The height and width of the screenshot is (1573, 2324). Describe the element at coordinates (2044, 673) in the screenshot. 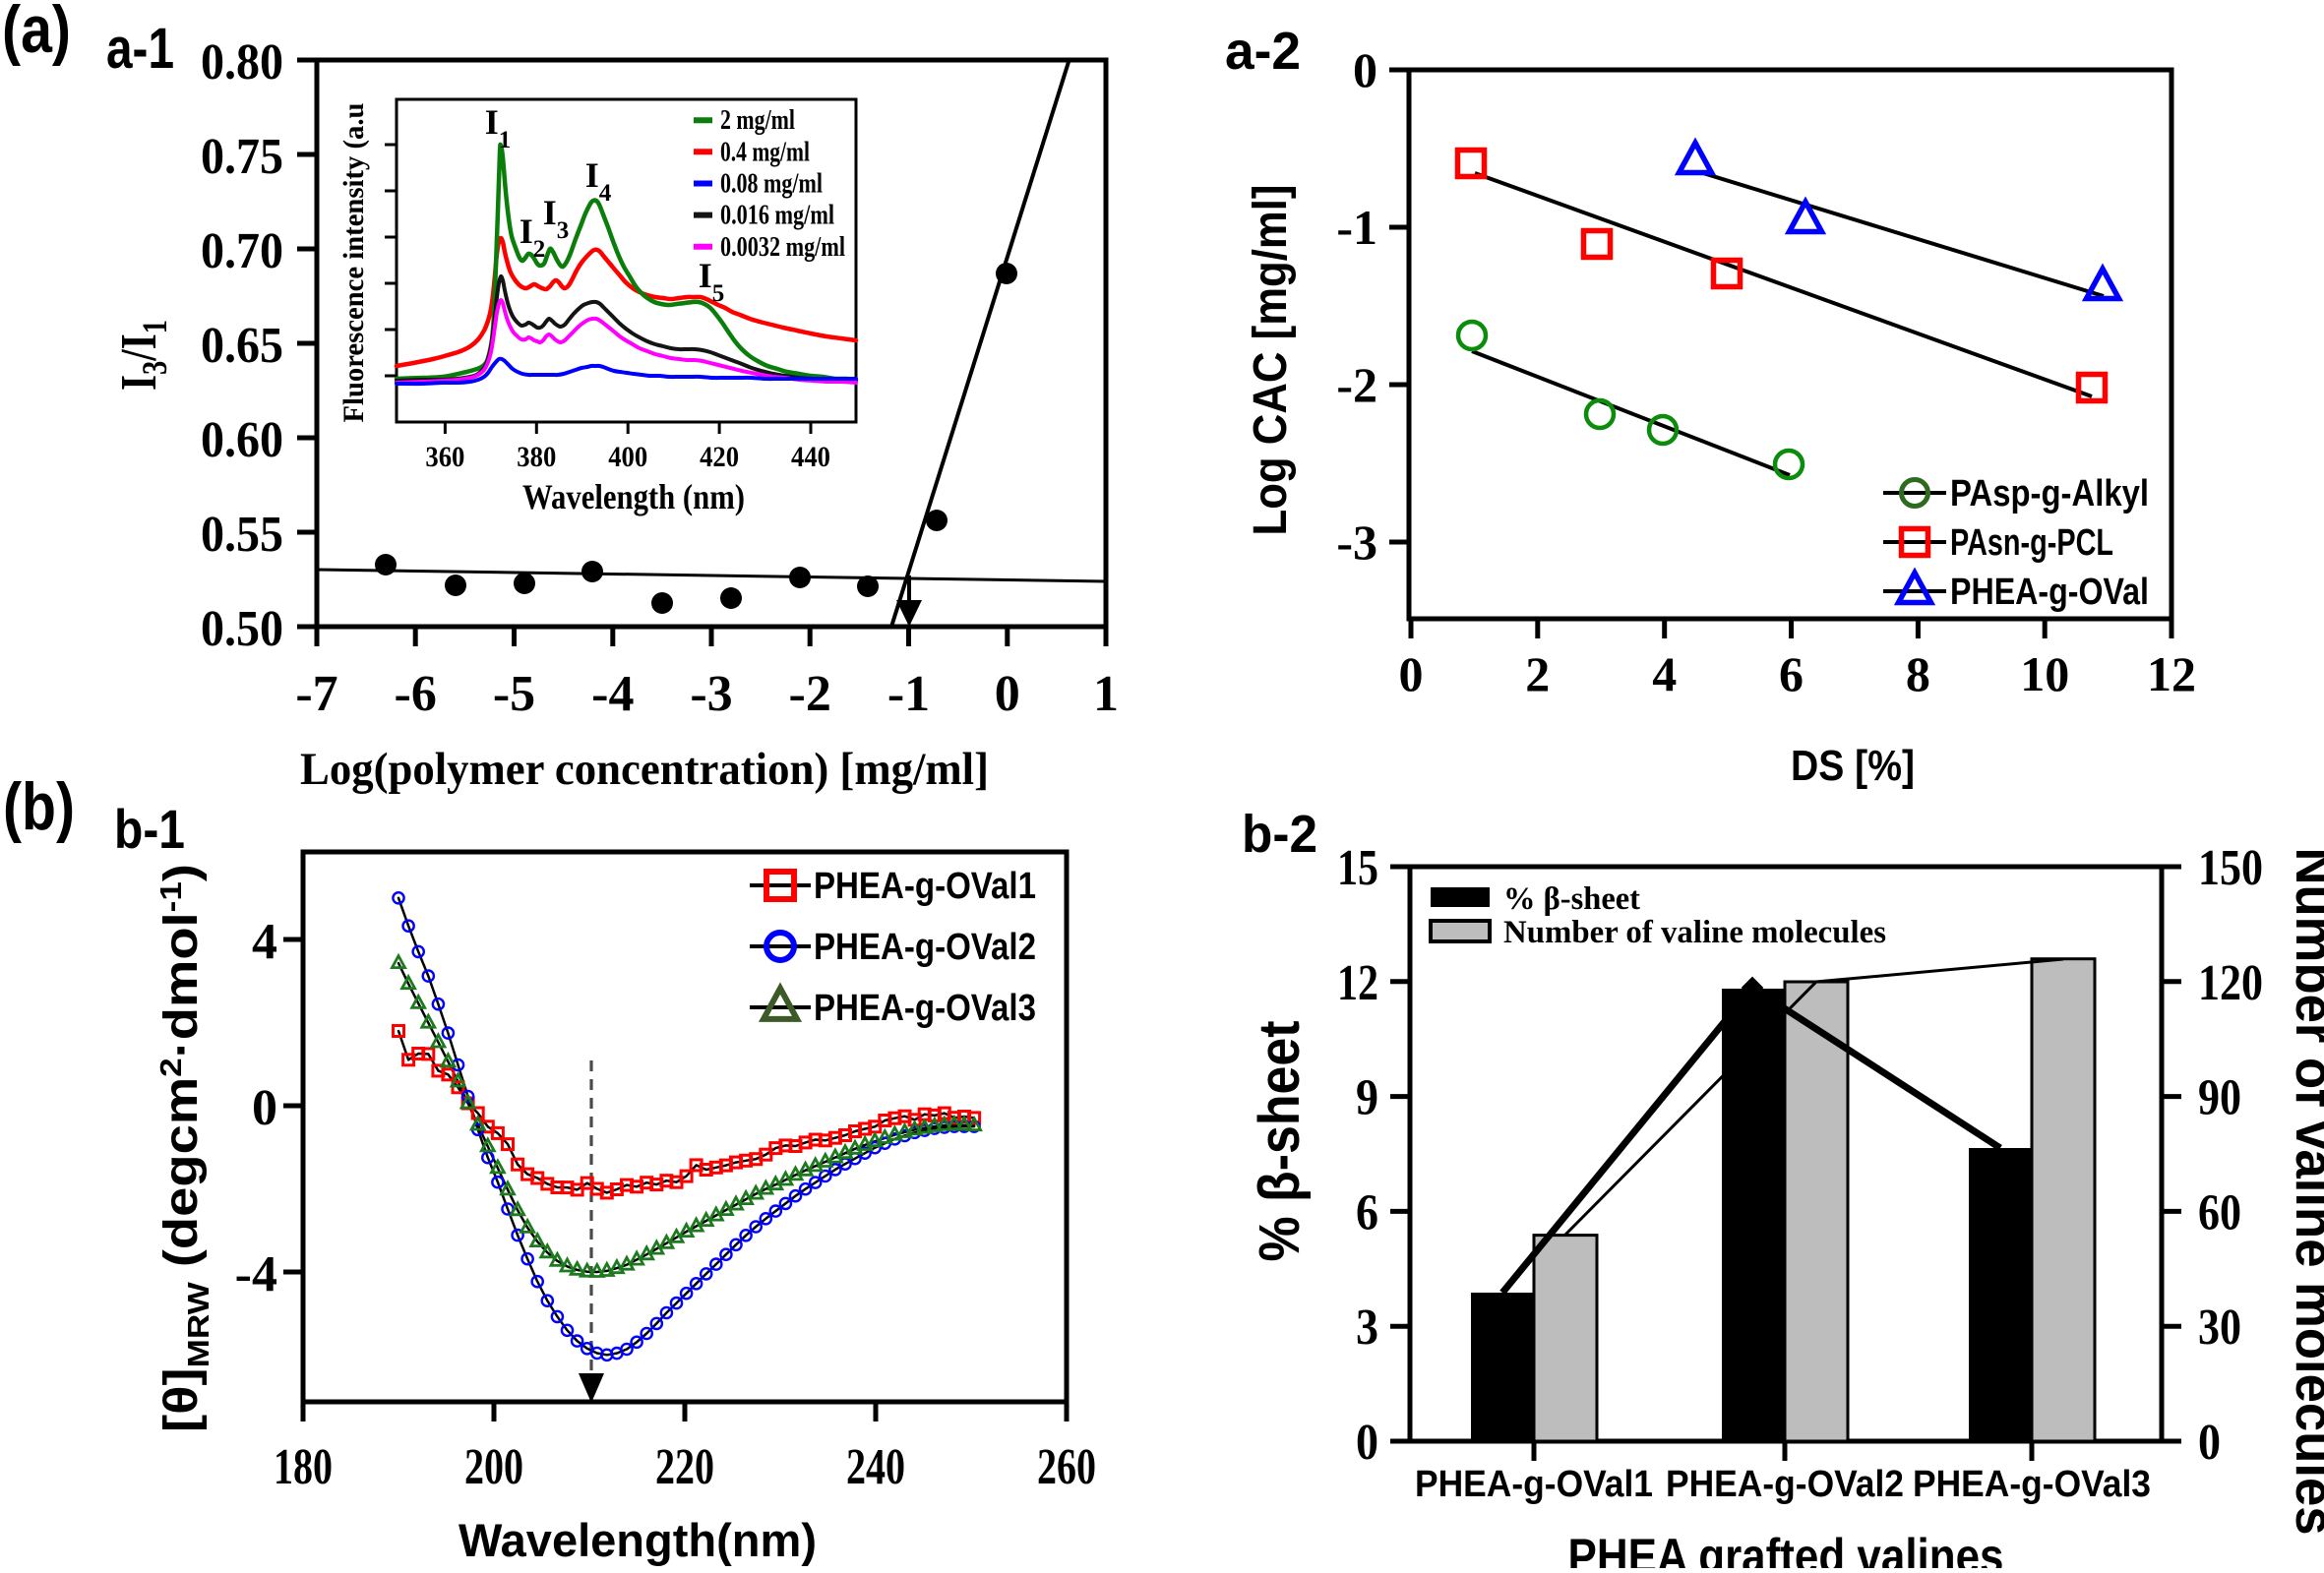

I see `svg-text: 10` at that location.